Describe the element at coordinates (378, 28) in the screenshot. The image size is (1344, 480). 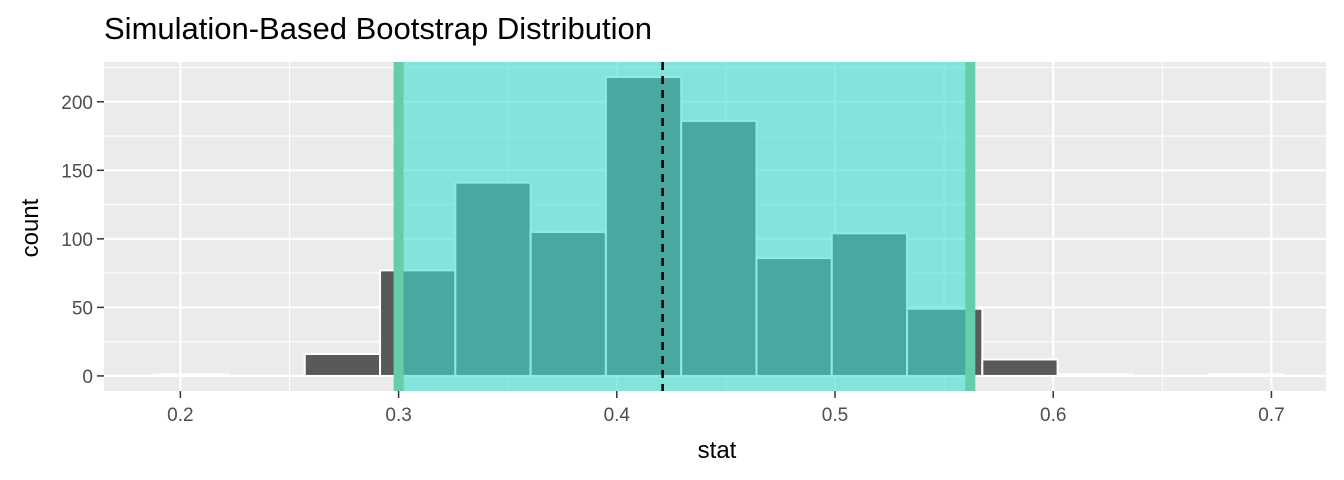
I see `chart-title: Simulation-Based Bootstrap Distribution` at that location.